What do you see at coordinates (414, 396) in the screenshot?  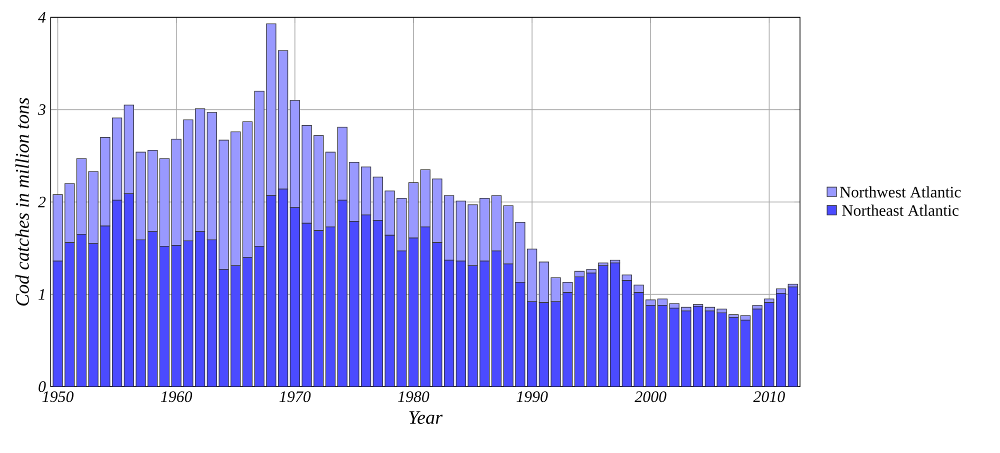 I see `x-tick-label: 1980` at bounding box center [414, 396].